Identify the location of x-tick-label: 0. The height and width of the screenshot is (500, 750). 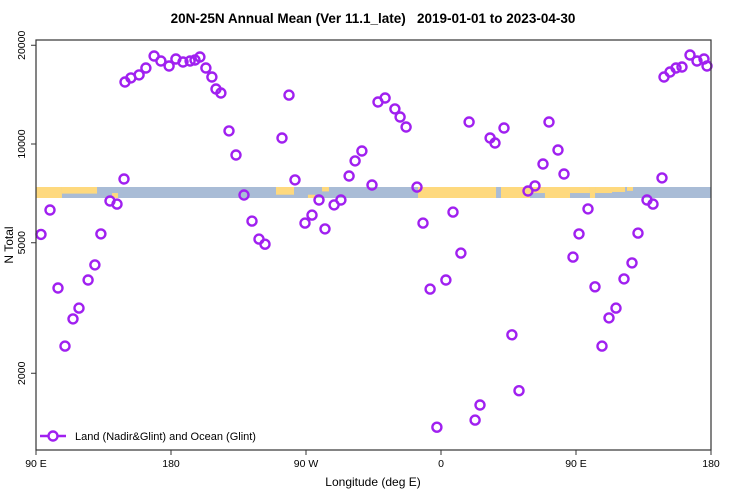
(441, 464).